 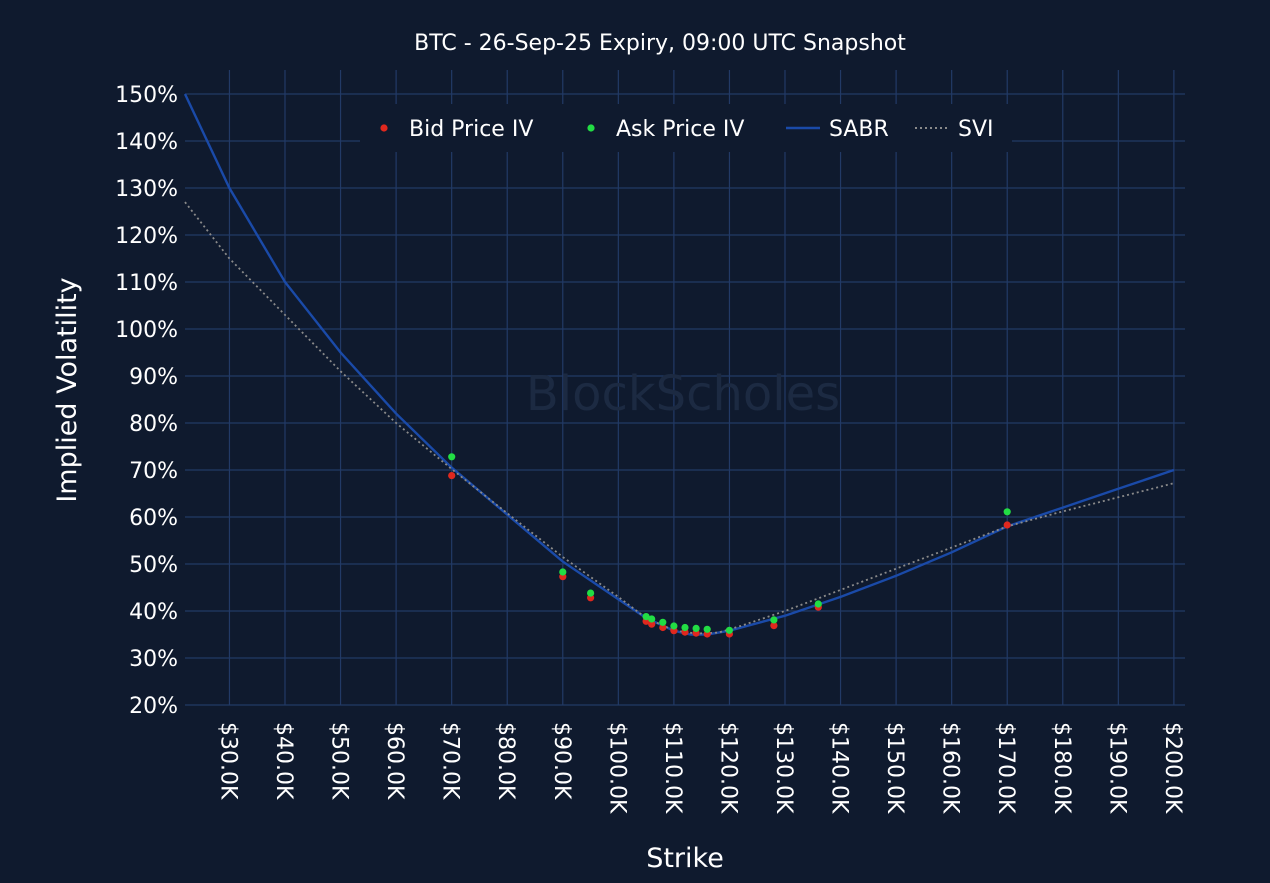 I want to click on legend-sabr-label: SABR, so click(x=859, y=129).